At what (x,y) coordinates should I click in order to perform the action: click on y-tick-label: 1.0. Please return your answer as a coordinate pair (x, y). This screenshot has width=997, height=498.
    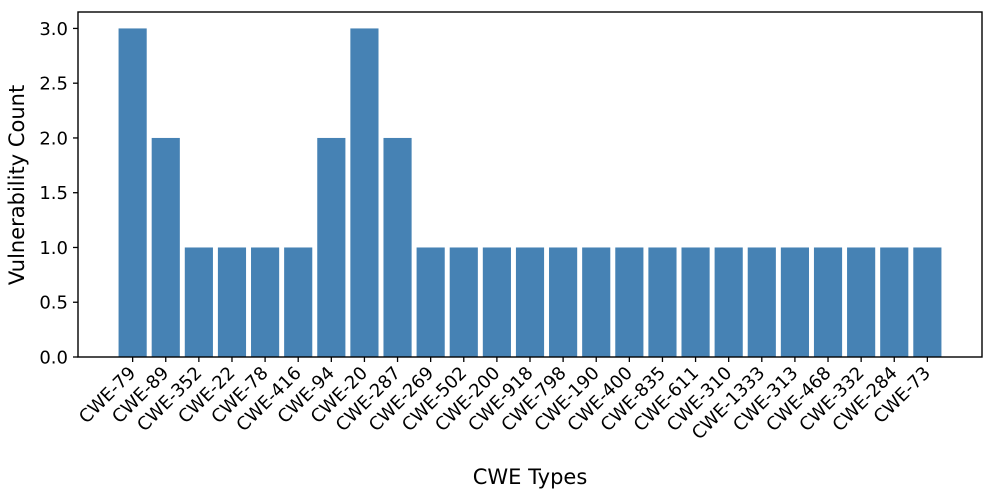
    Looking at the image, I should click on (53, 248).